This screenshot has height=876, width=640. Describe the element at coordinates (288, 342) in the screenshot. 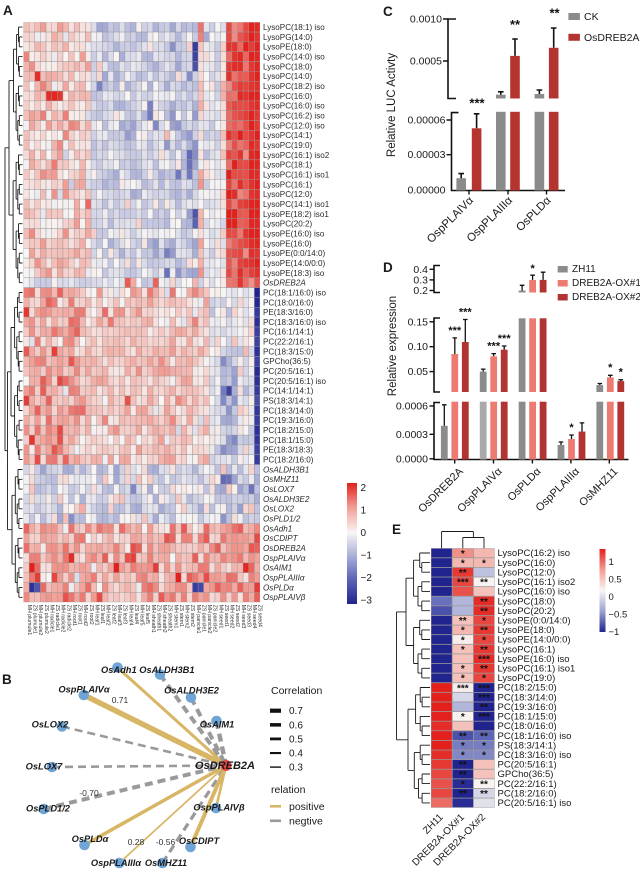

I see `svg-text: PC(22:2/16:1)` at that location.